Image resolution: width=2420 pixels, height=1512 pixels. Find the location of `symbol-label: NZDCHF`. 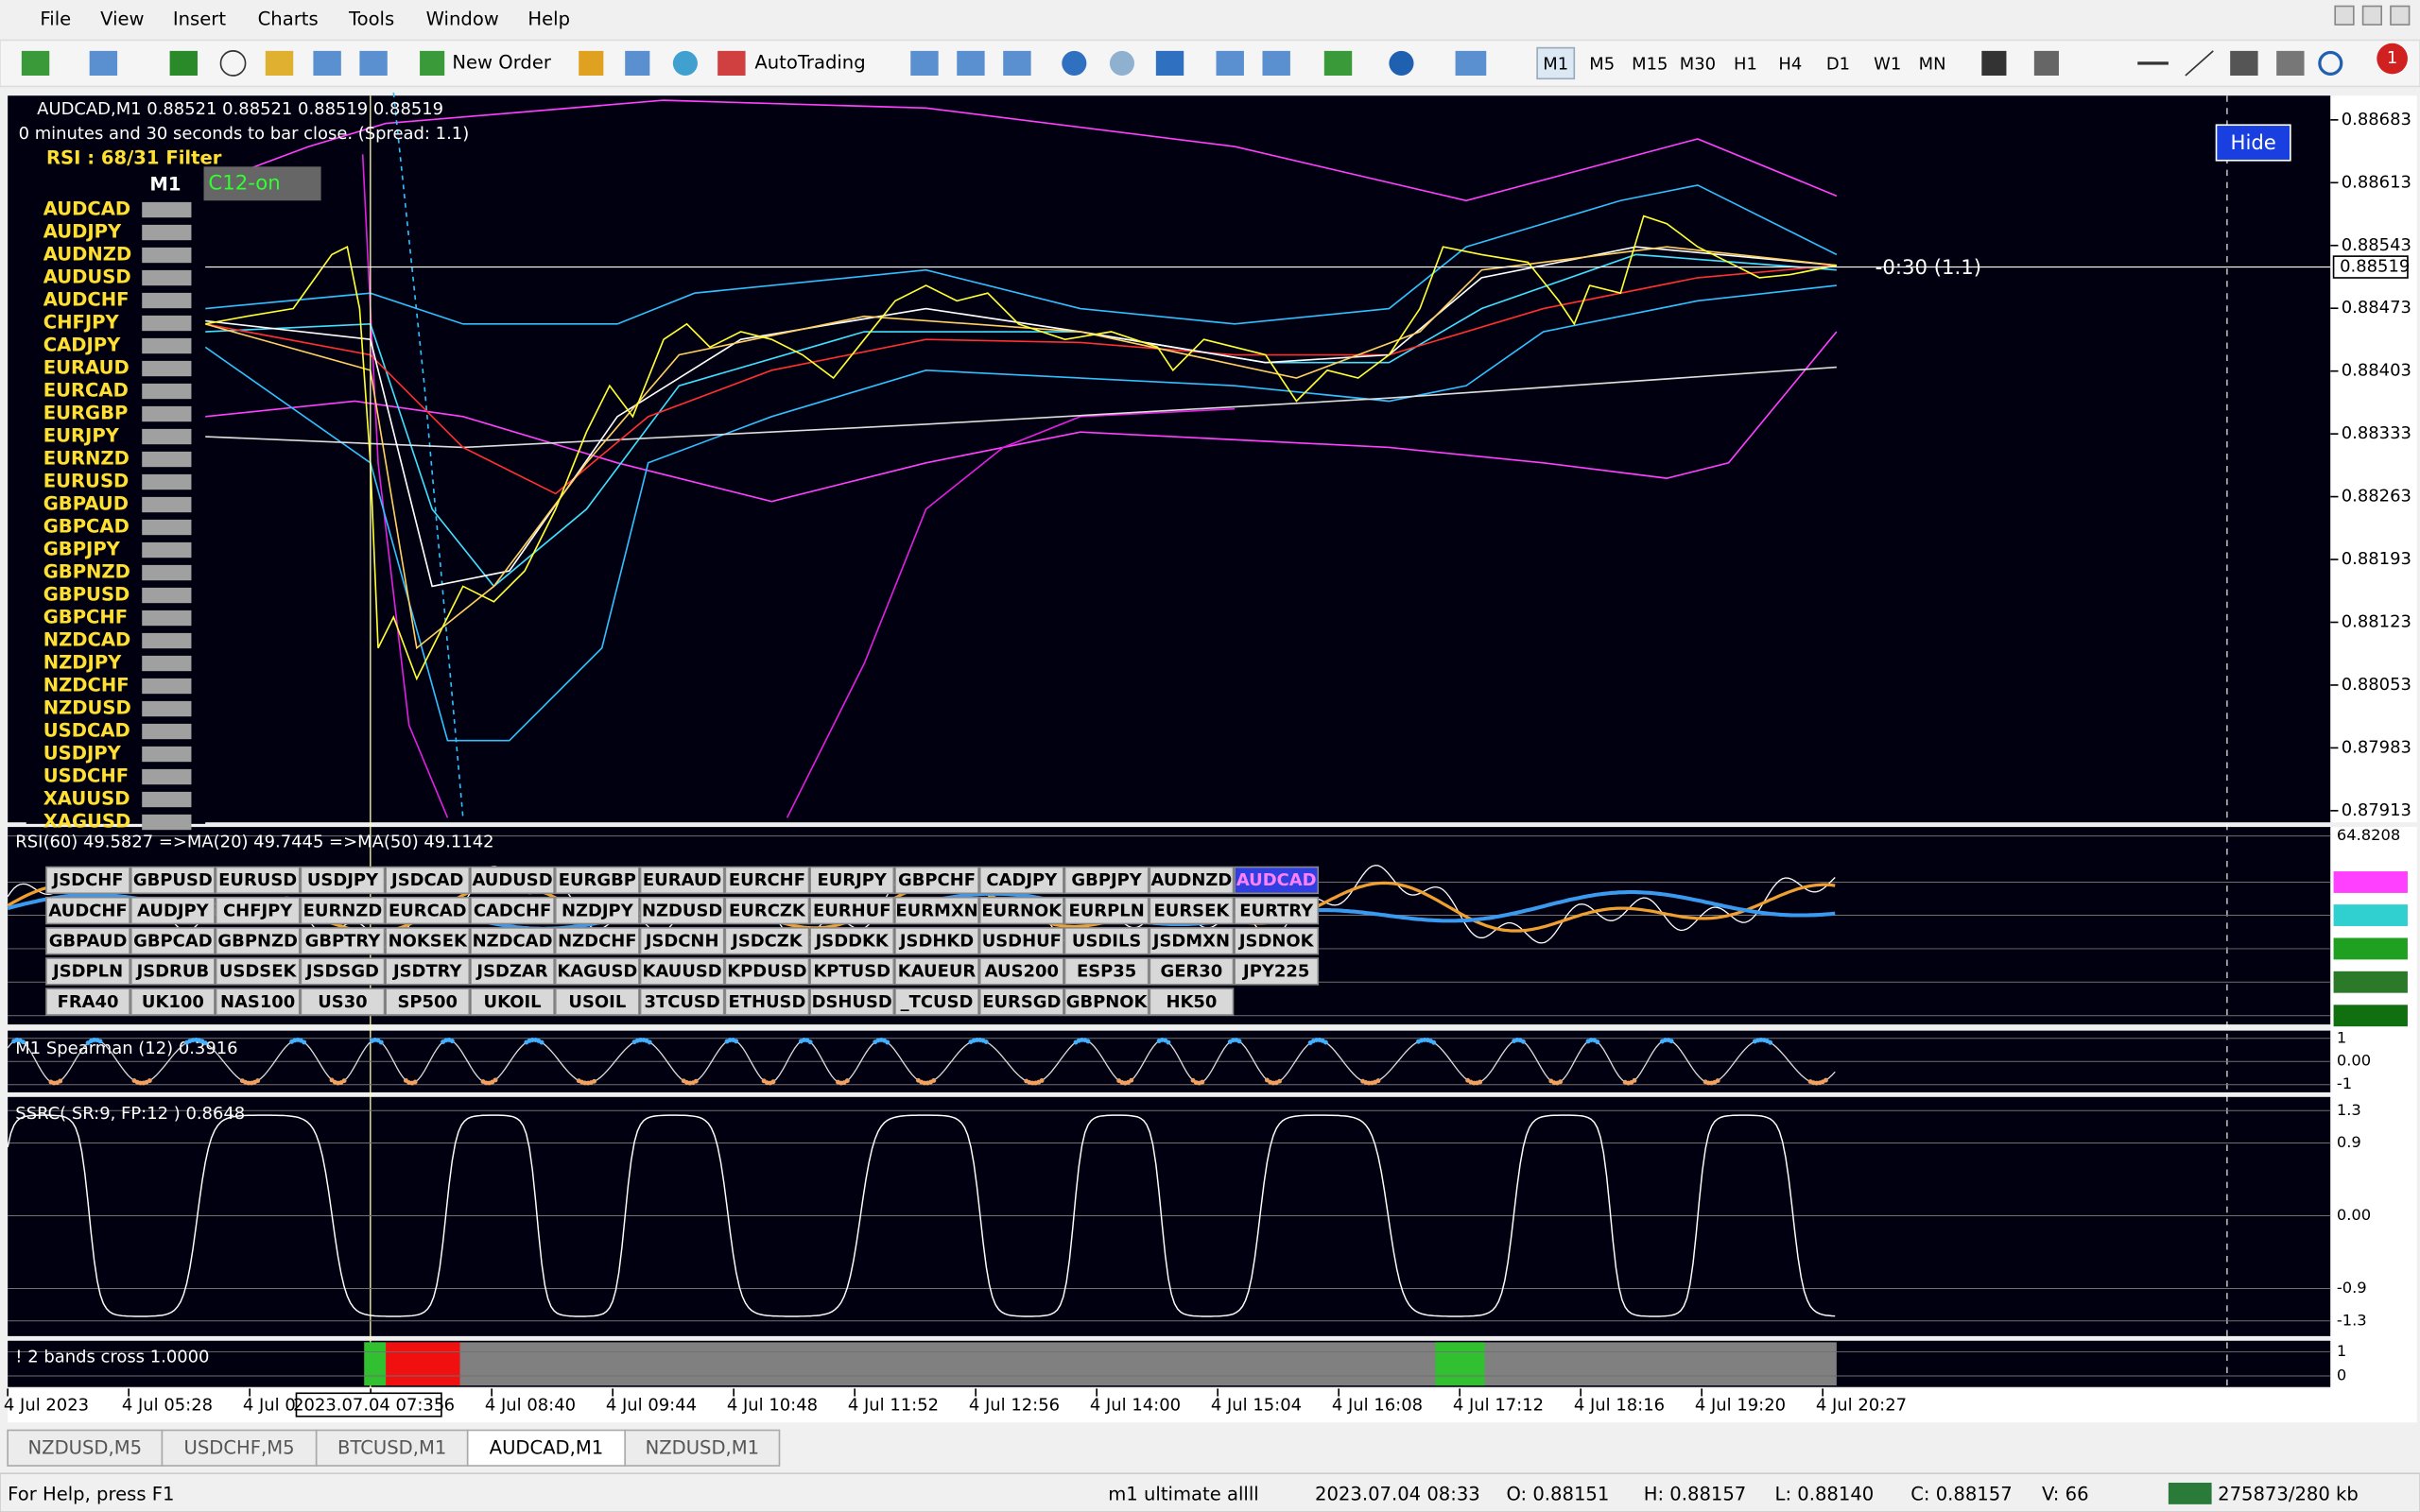

symbol-label: NZDCHF is located at coordinates (87, 685).